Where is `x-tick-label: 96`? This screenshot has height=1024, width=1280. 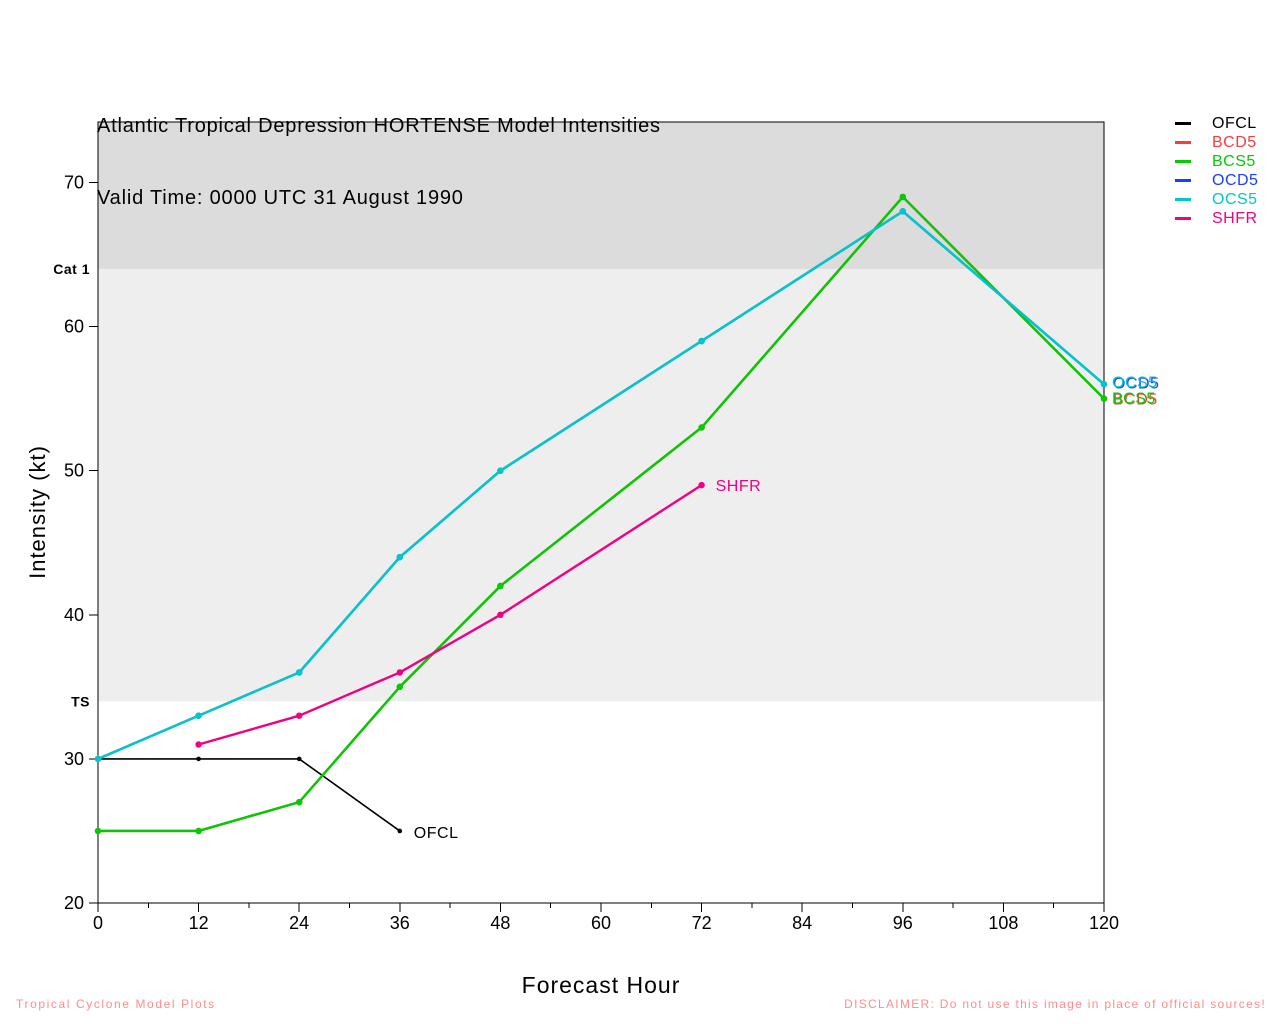
x-tick-label: 96 is located at coordinates (903, 923).